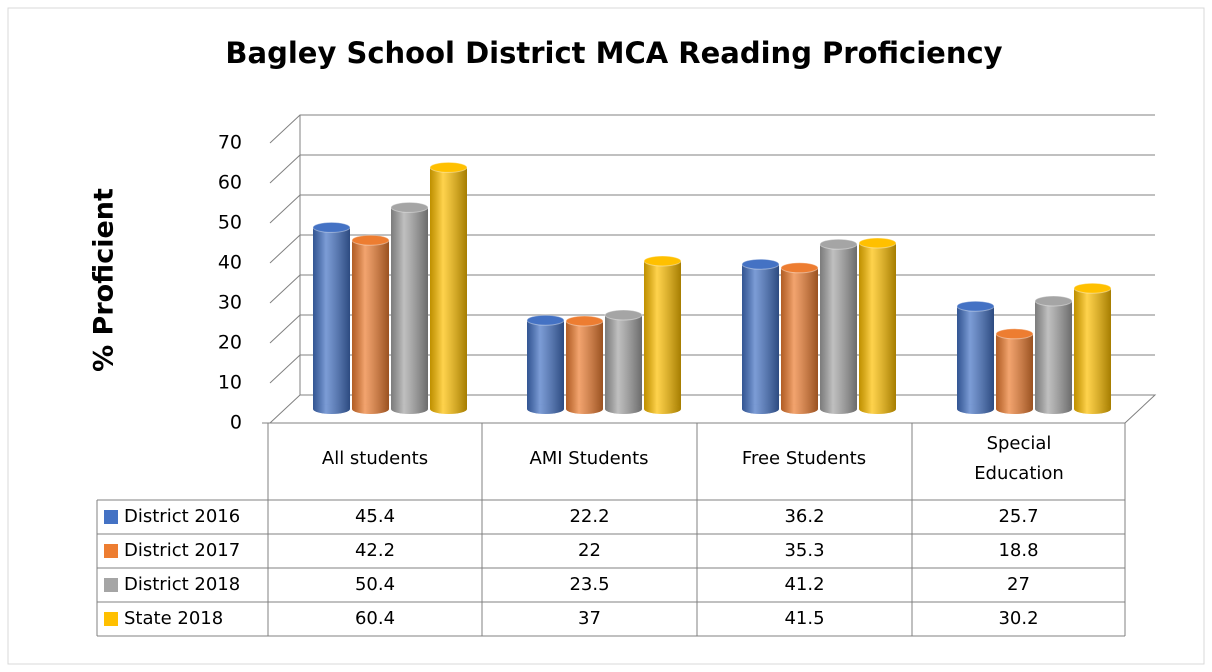 The width and height of the screenshot is (1212, 672). What do you see at coordinates (1018, 516) in the screenshot?
I see `table-value: 25.7` at bounding box center [1018, 516].